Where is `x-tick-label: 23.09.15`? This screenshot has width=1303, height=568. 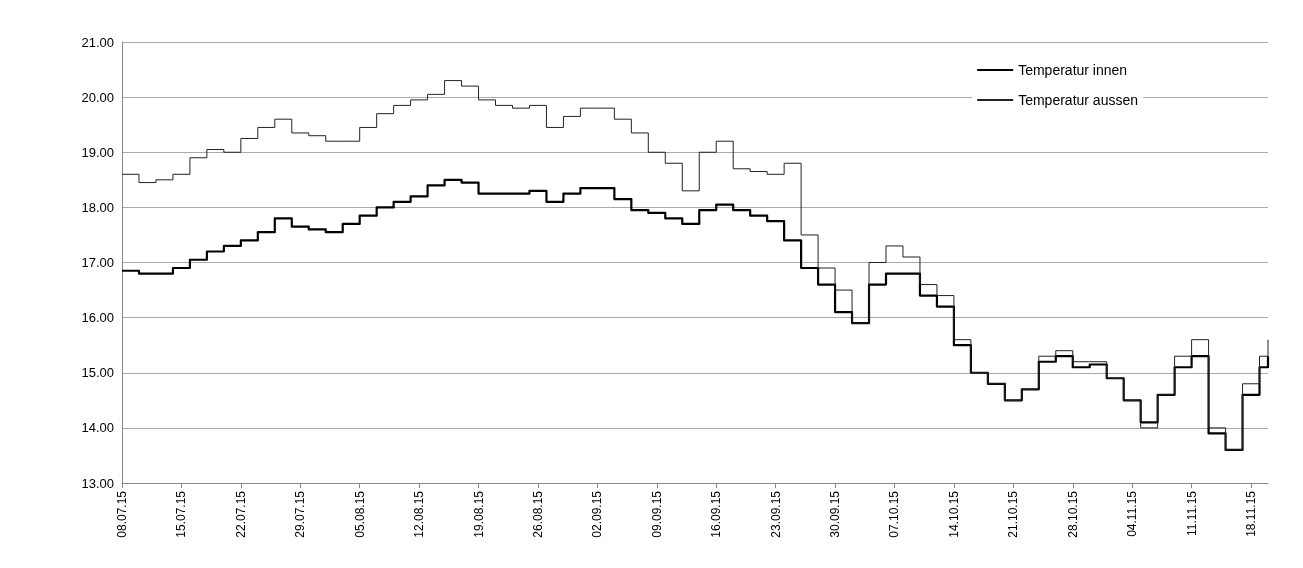 x-tick-label: 23.09.15 is located at coordinates (775, 514).